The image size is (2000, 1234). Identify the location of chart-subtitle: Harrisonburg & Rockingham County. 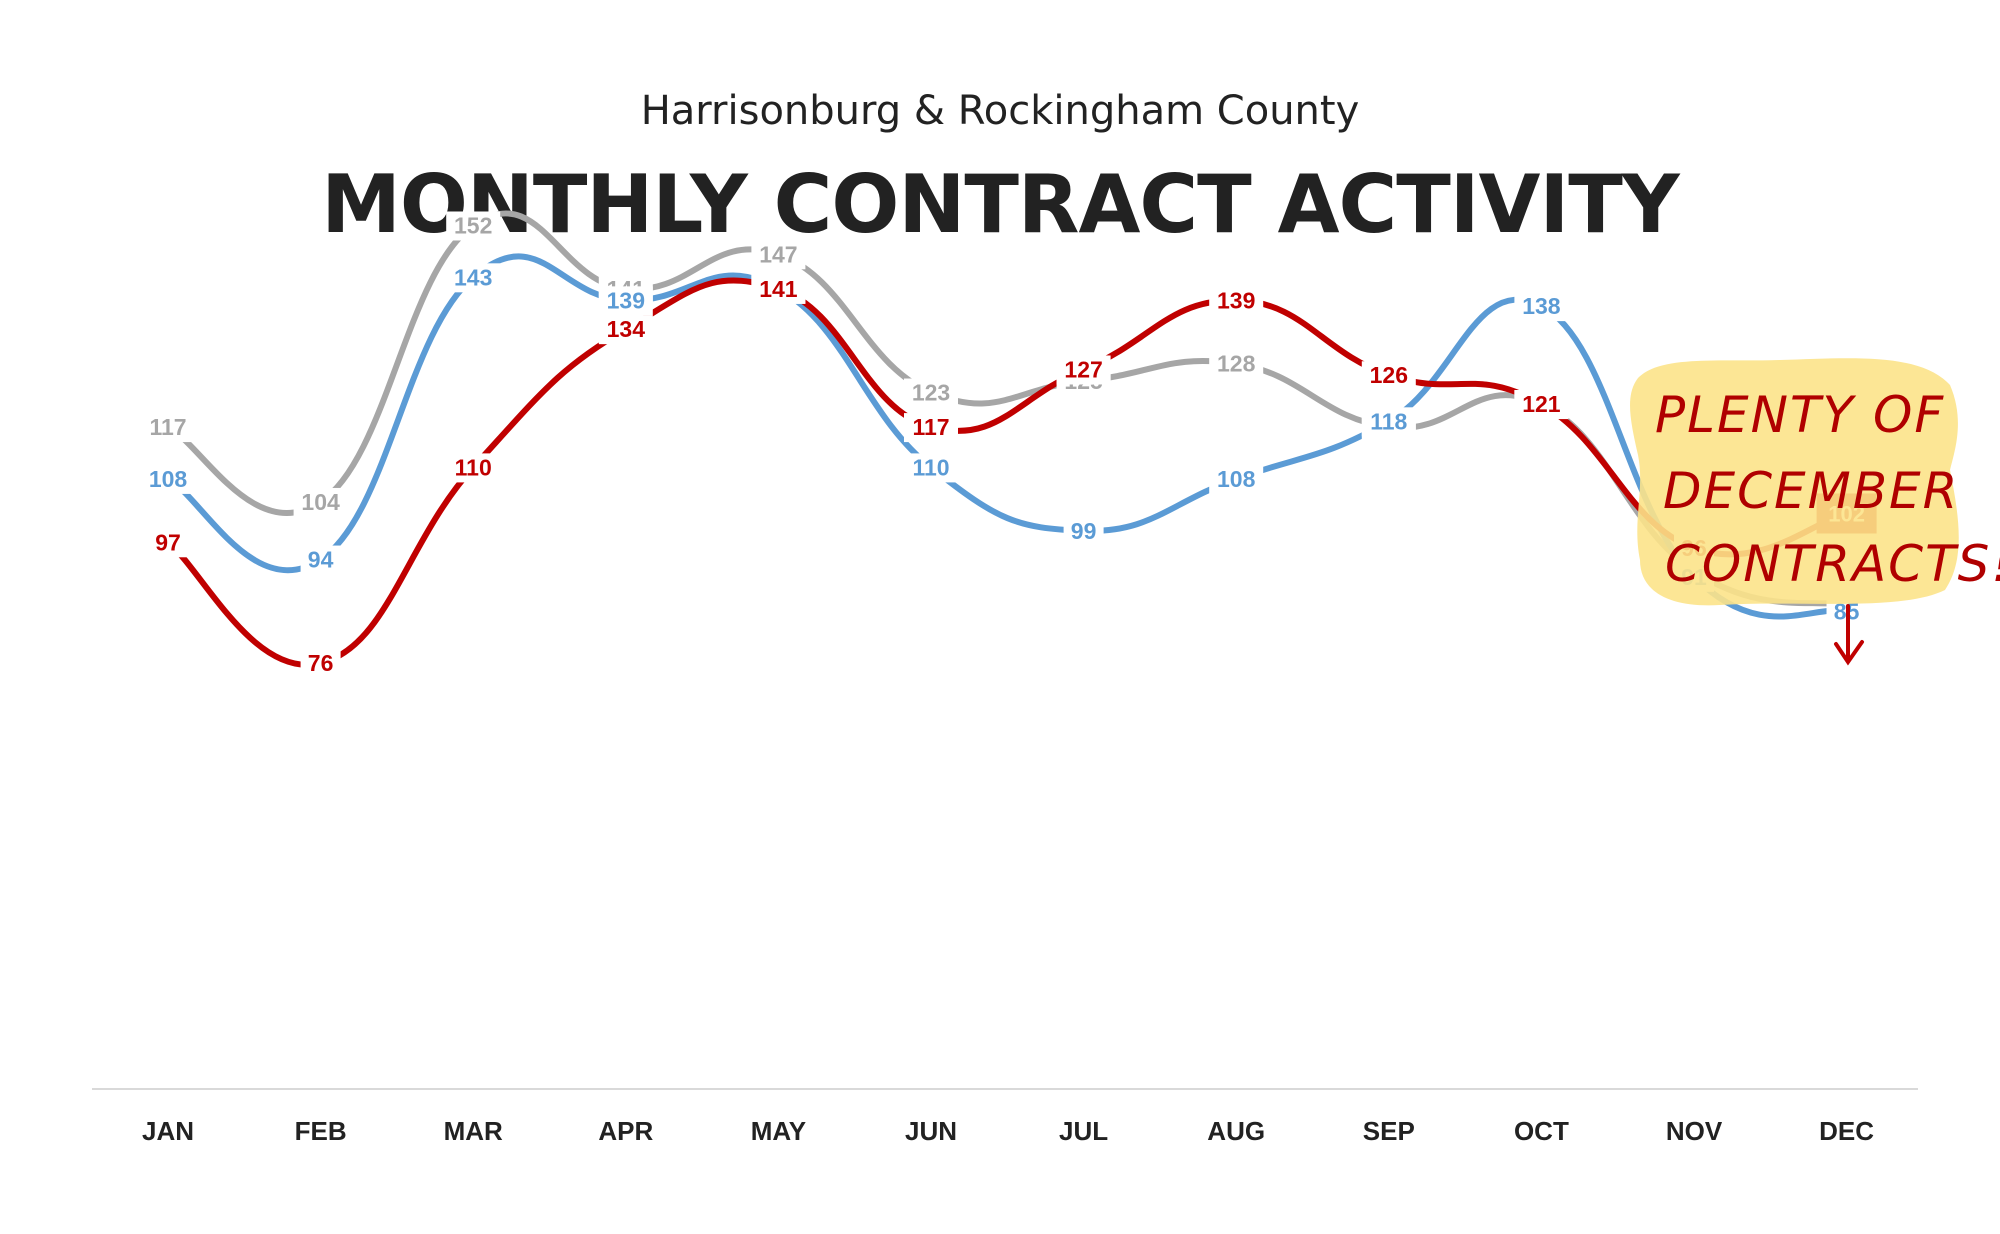
(1000, 111).